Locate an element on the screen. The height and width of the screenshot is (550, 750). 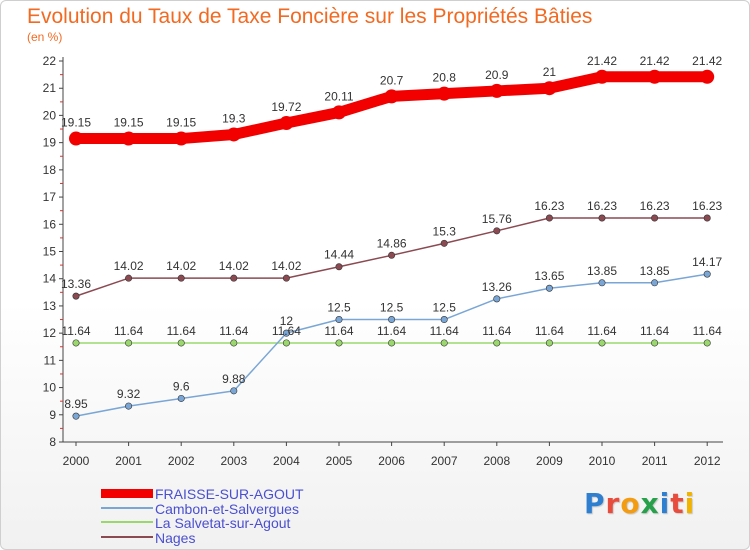
proxiti-logo: Proxiti is located at coordinates (639, 503).